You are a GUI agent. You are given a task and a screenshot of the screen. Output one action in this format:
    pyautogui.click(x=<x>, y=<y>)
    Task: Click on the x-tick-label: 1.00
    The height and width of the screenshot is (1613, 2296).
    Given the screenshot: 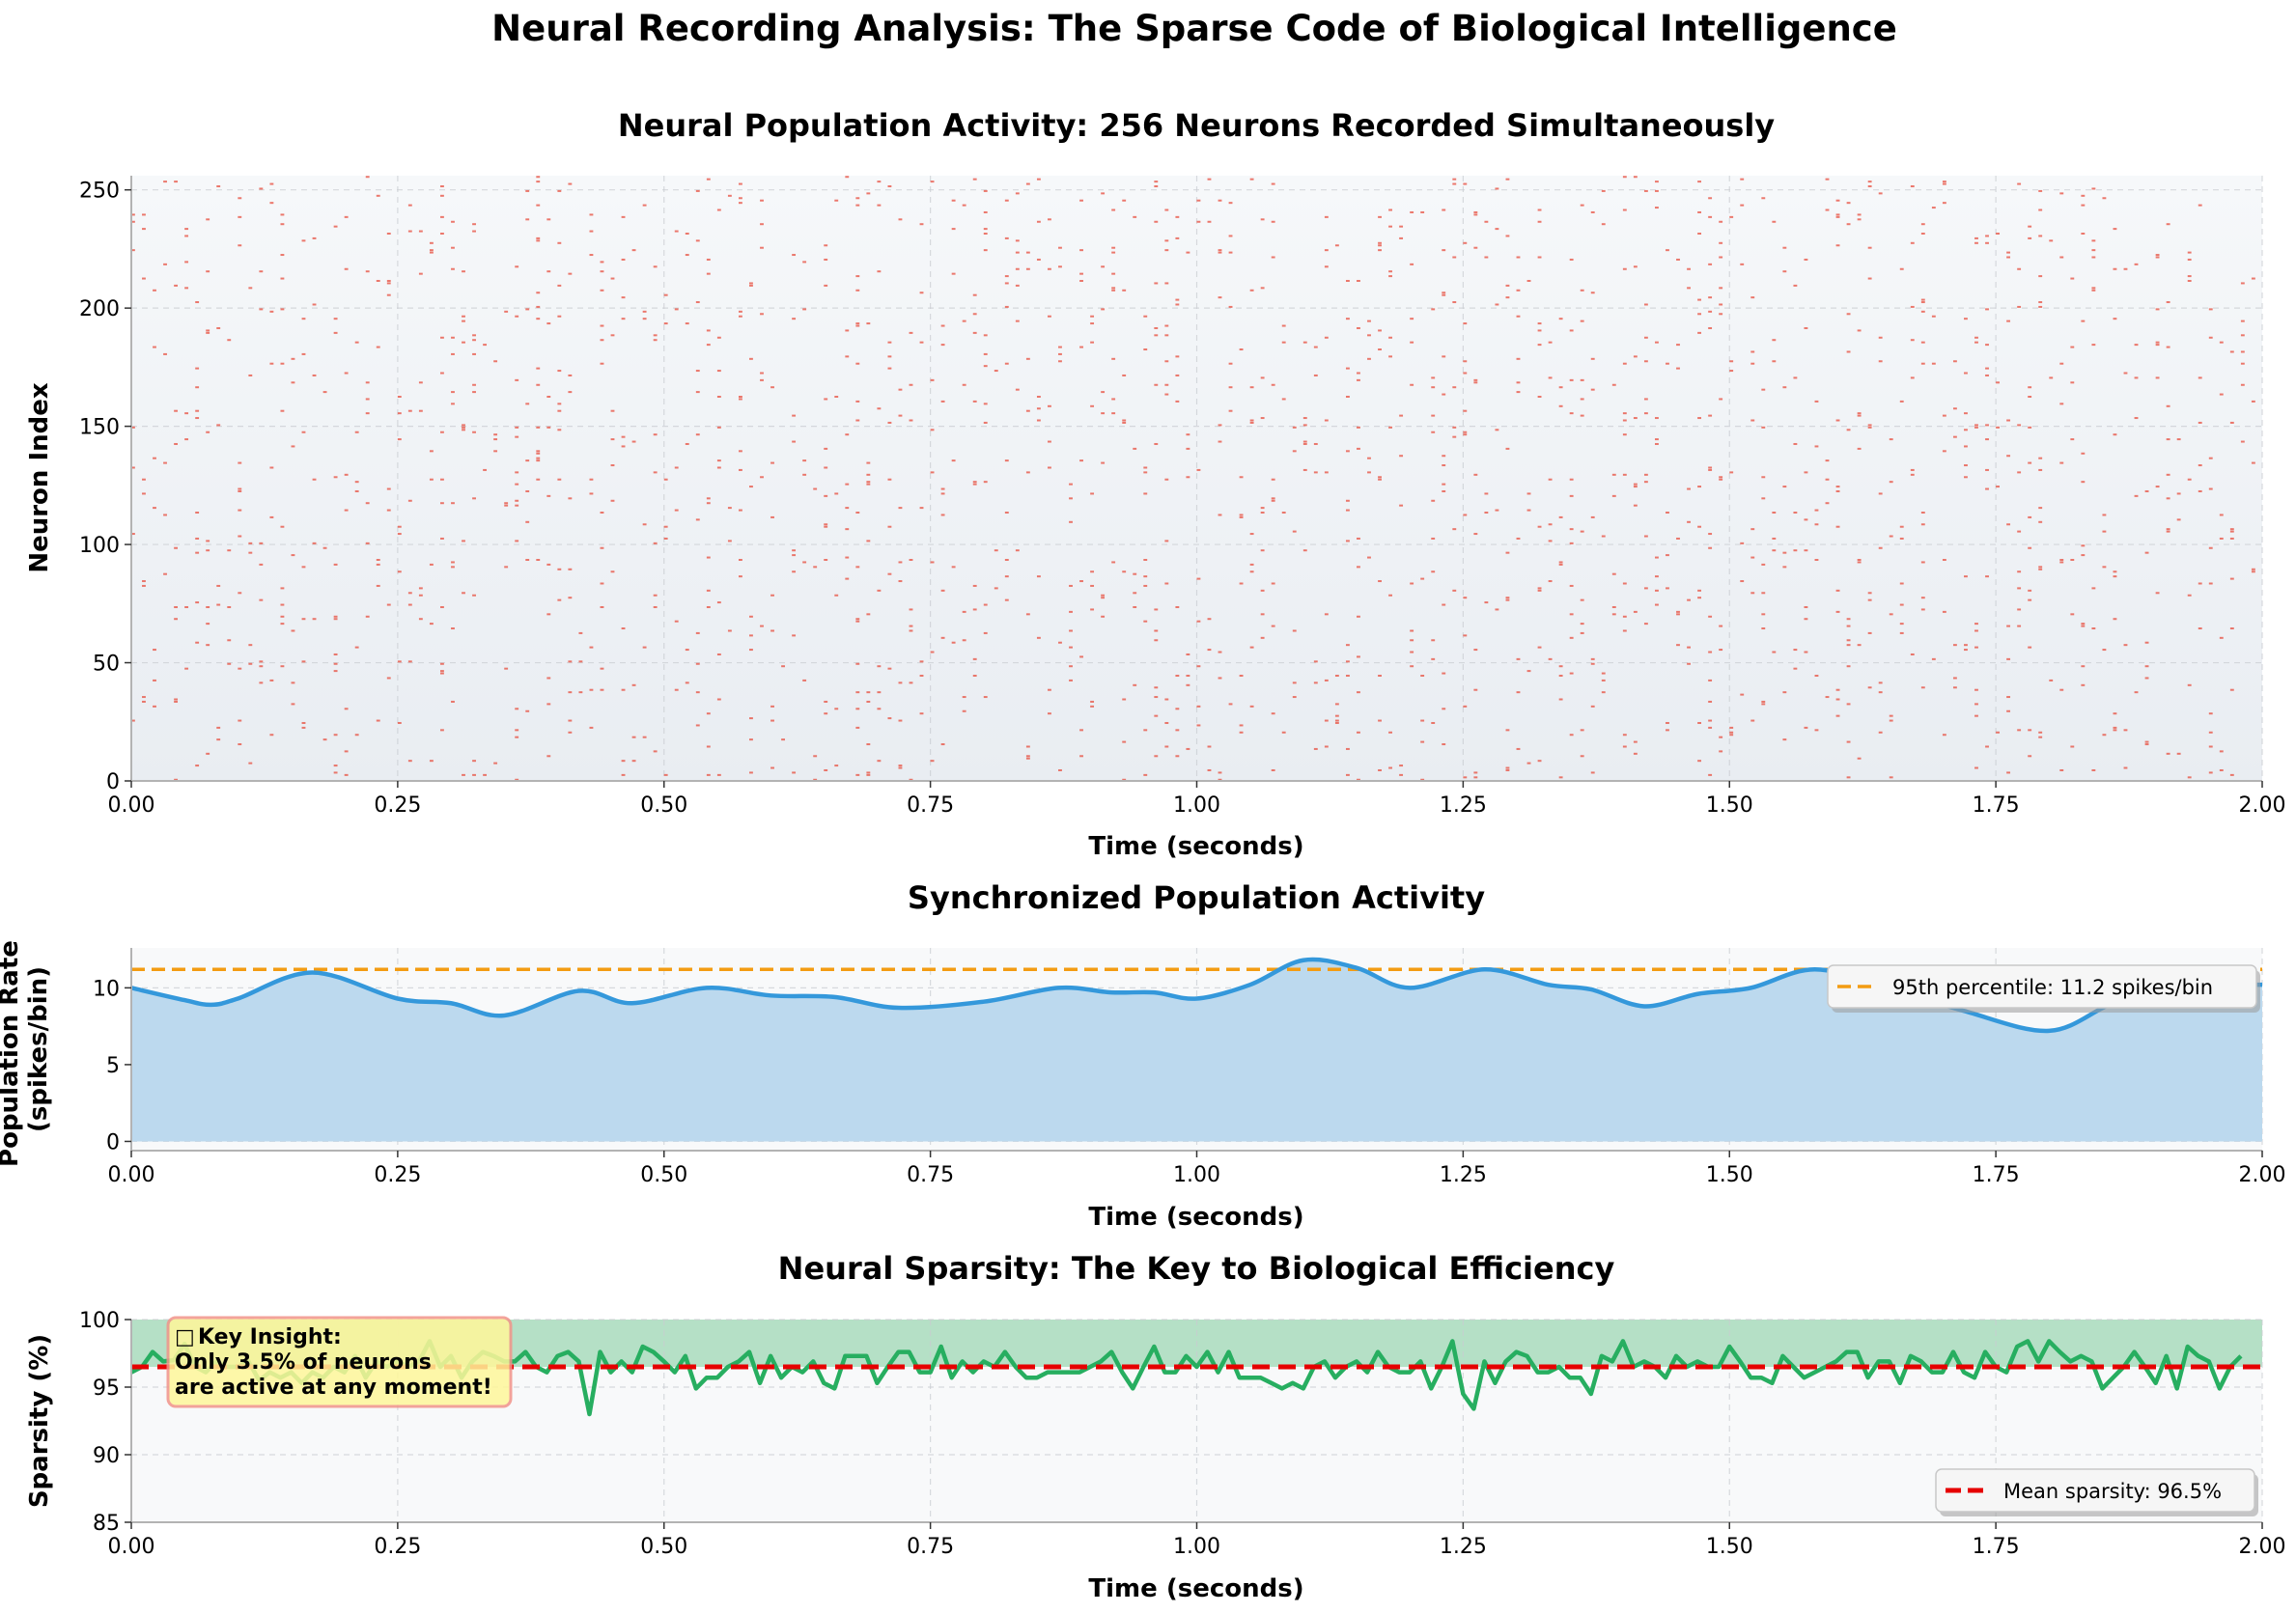 What is the action you would take?
    pyautogui.click(x=1196, y=805)
    